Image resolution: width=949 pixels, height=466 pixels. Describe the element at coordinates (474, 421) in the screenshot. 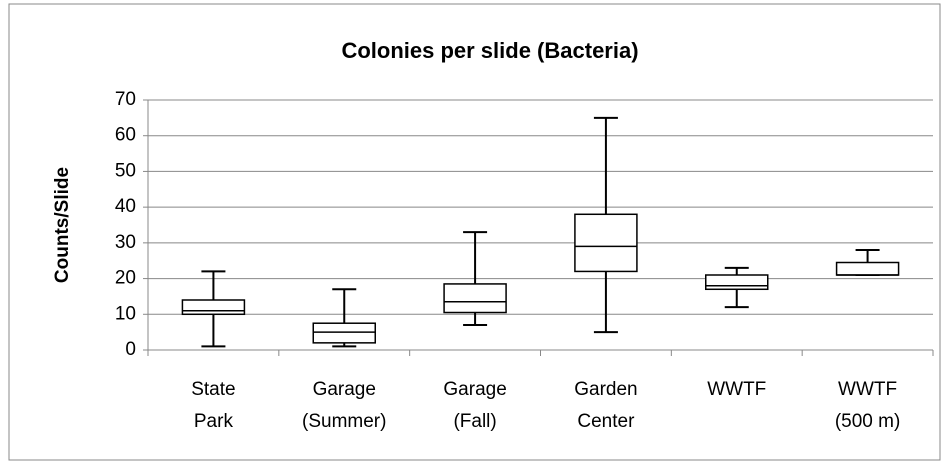

I see `x-tick-label: (Fall)` at that location.